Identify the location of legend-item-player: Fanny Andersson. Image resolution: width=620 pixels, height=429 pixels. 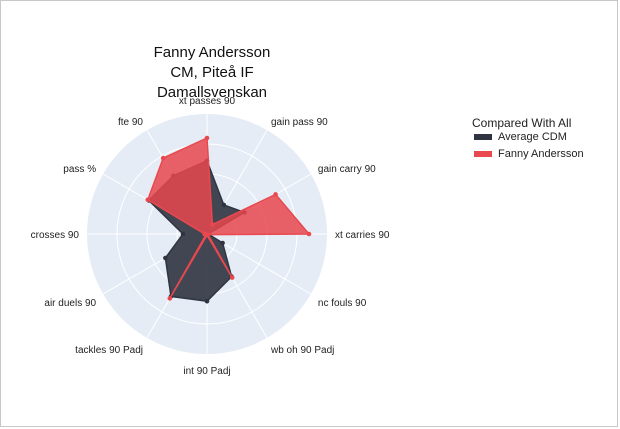
(529, 154).